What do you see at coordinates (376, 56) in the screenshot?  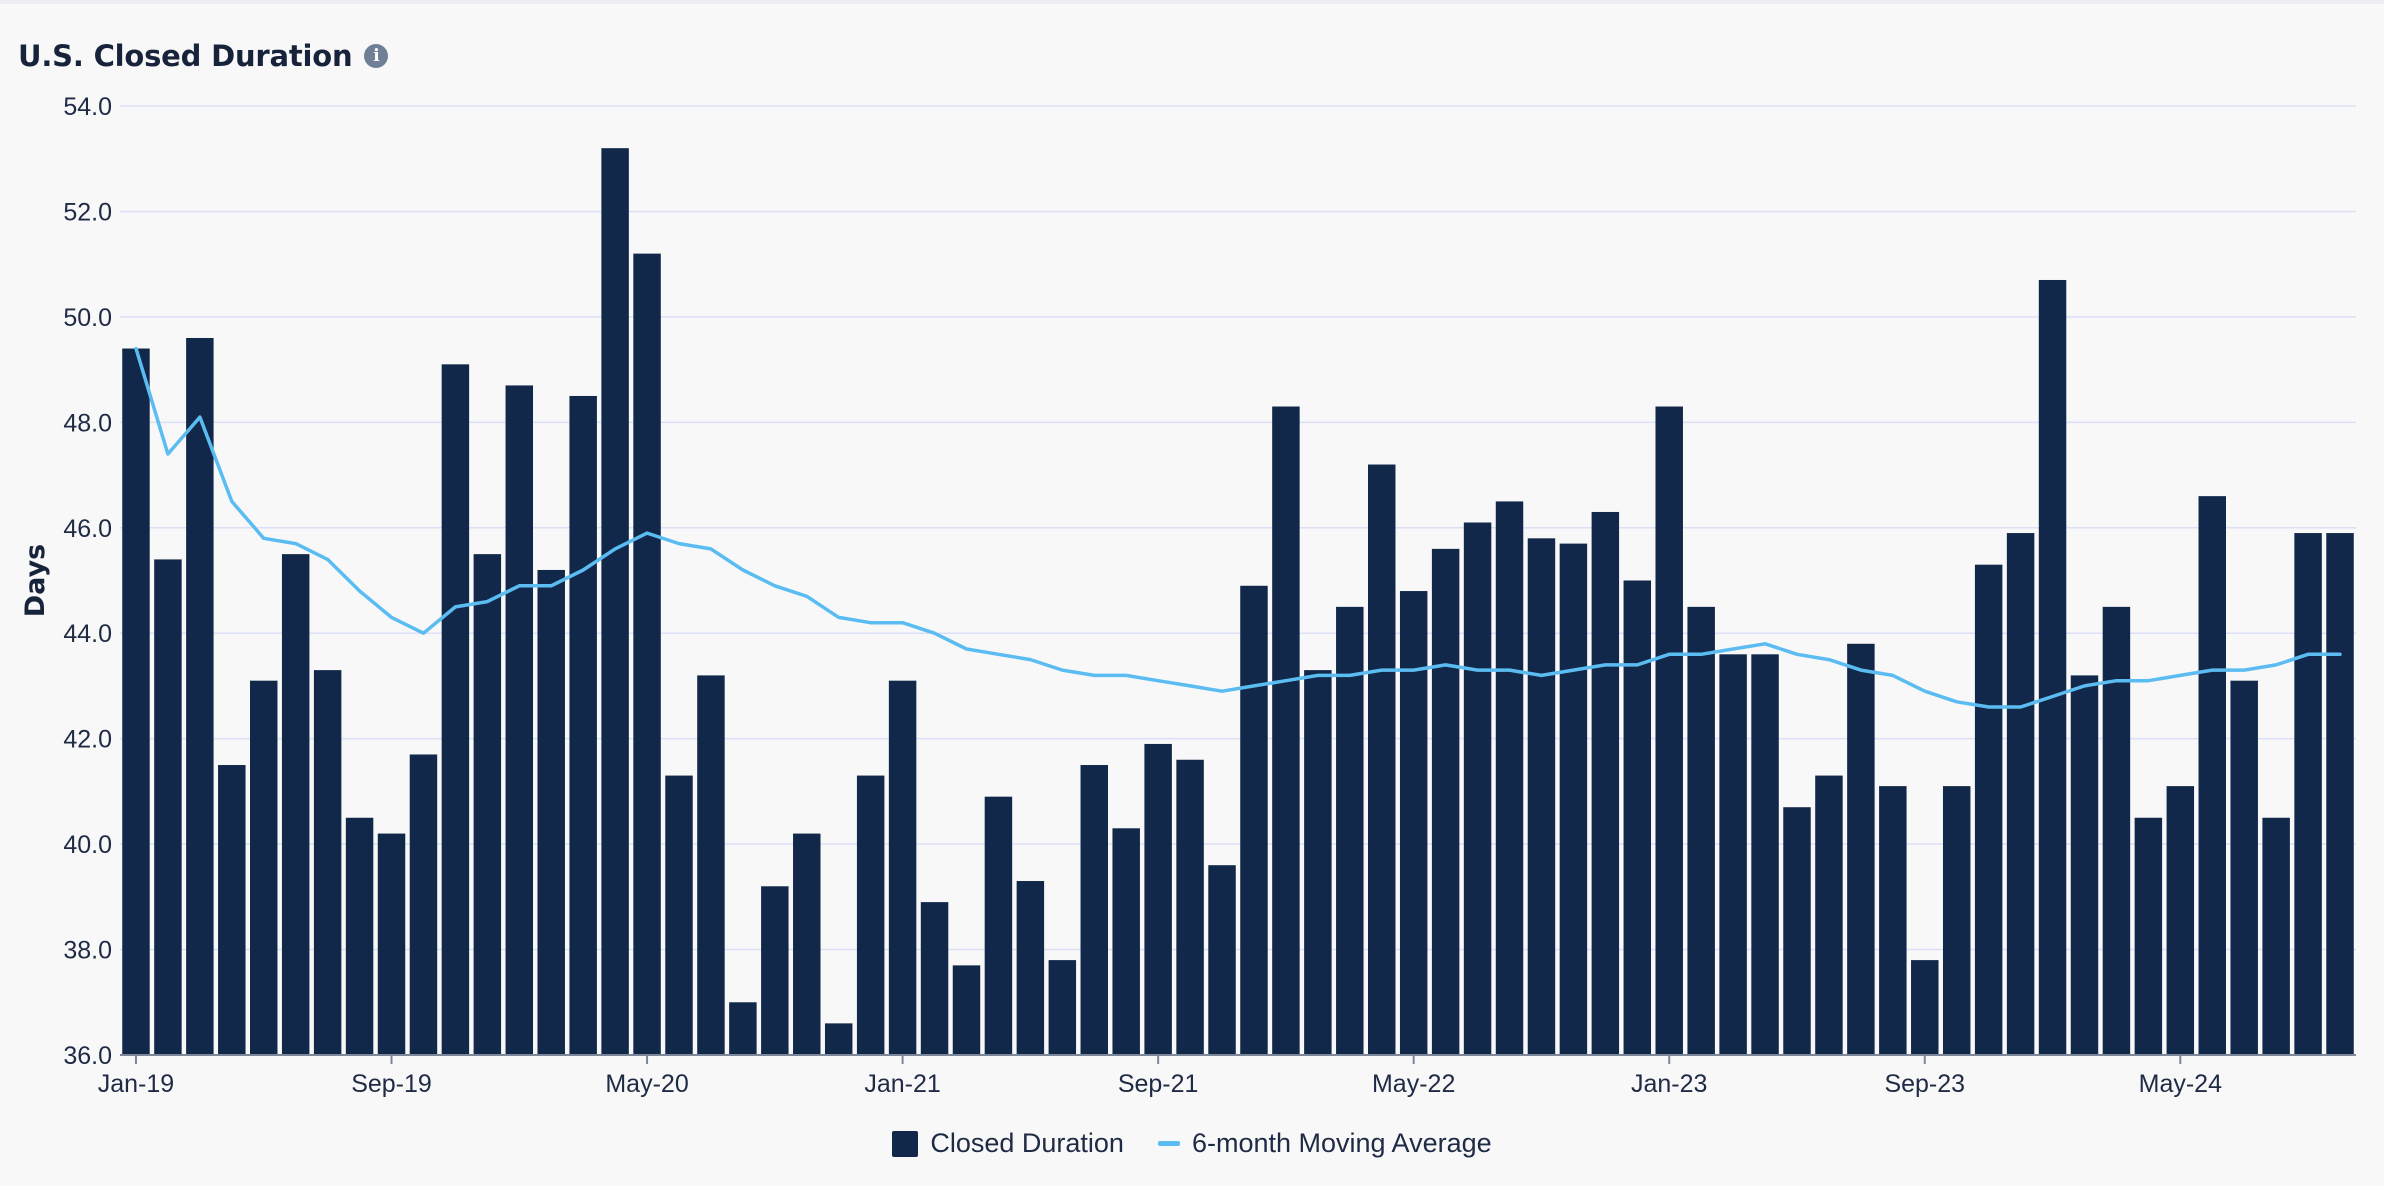 I see `info-icon: i` at bounding box center [376, 56].